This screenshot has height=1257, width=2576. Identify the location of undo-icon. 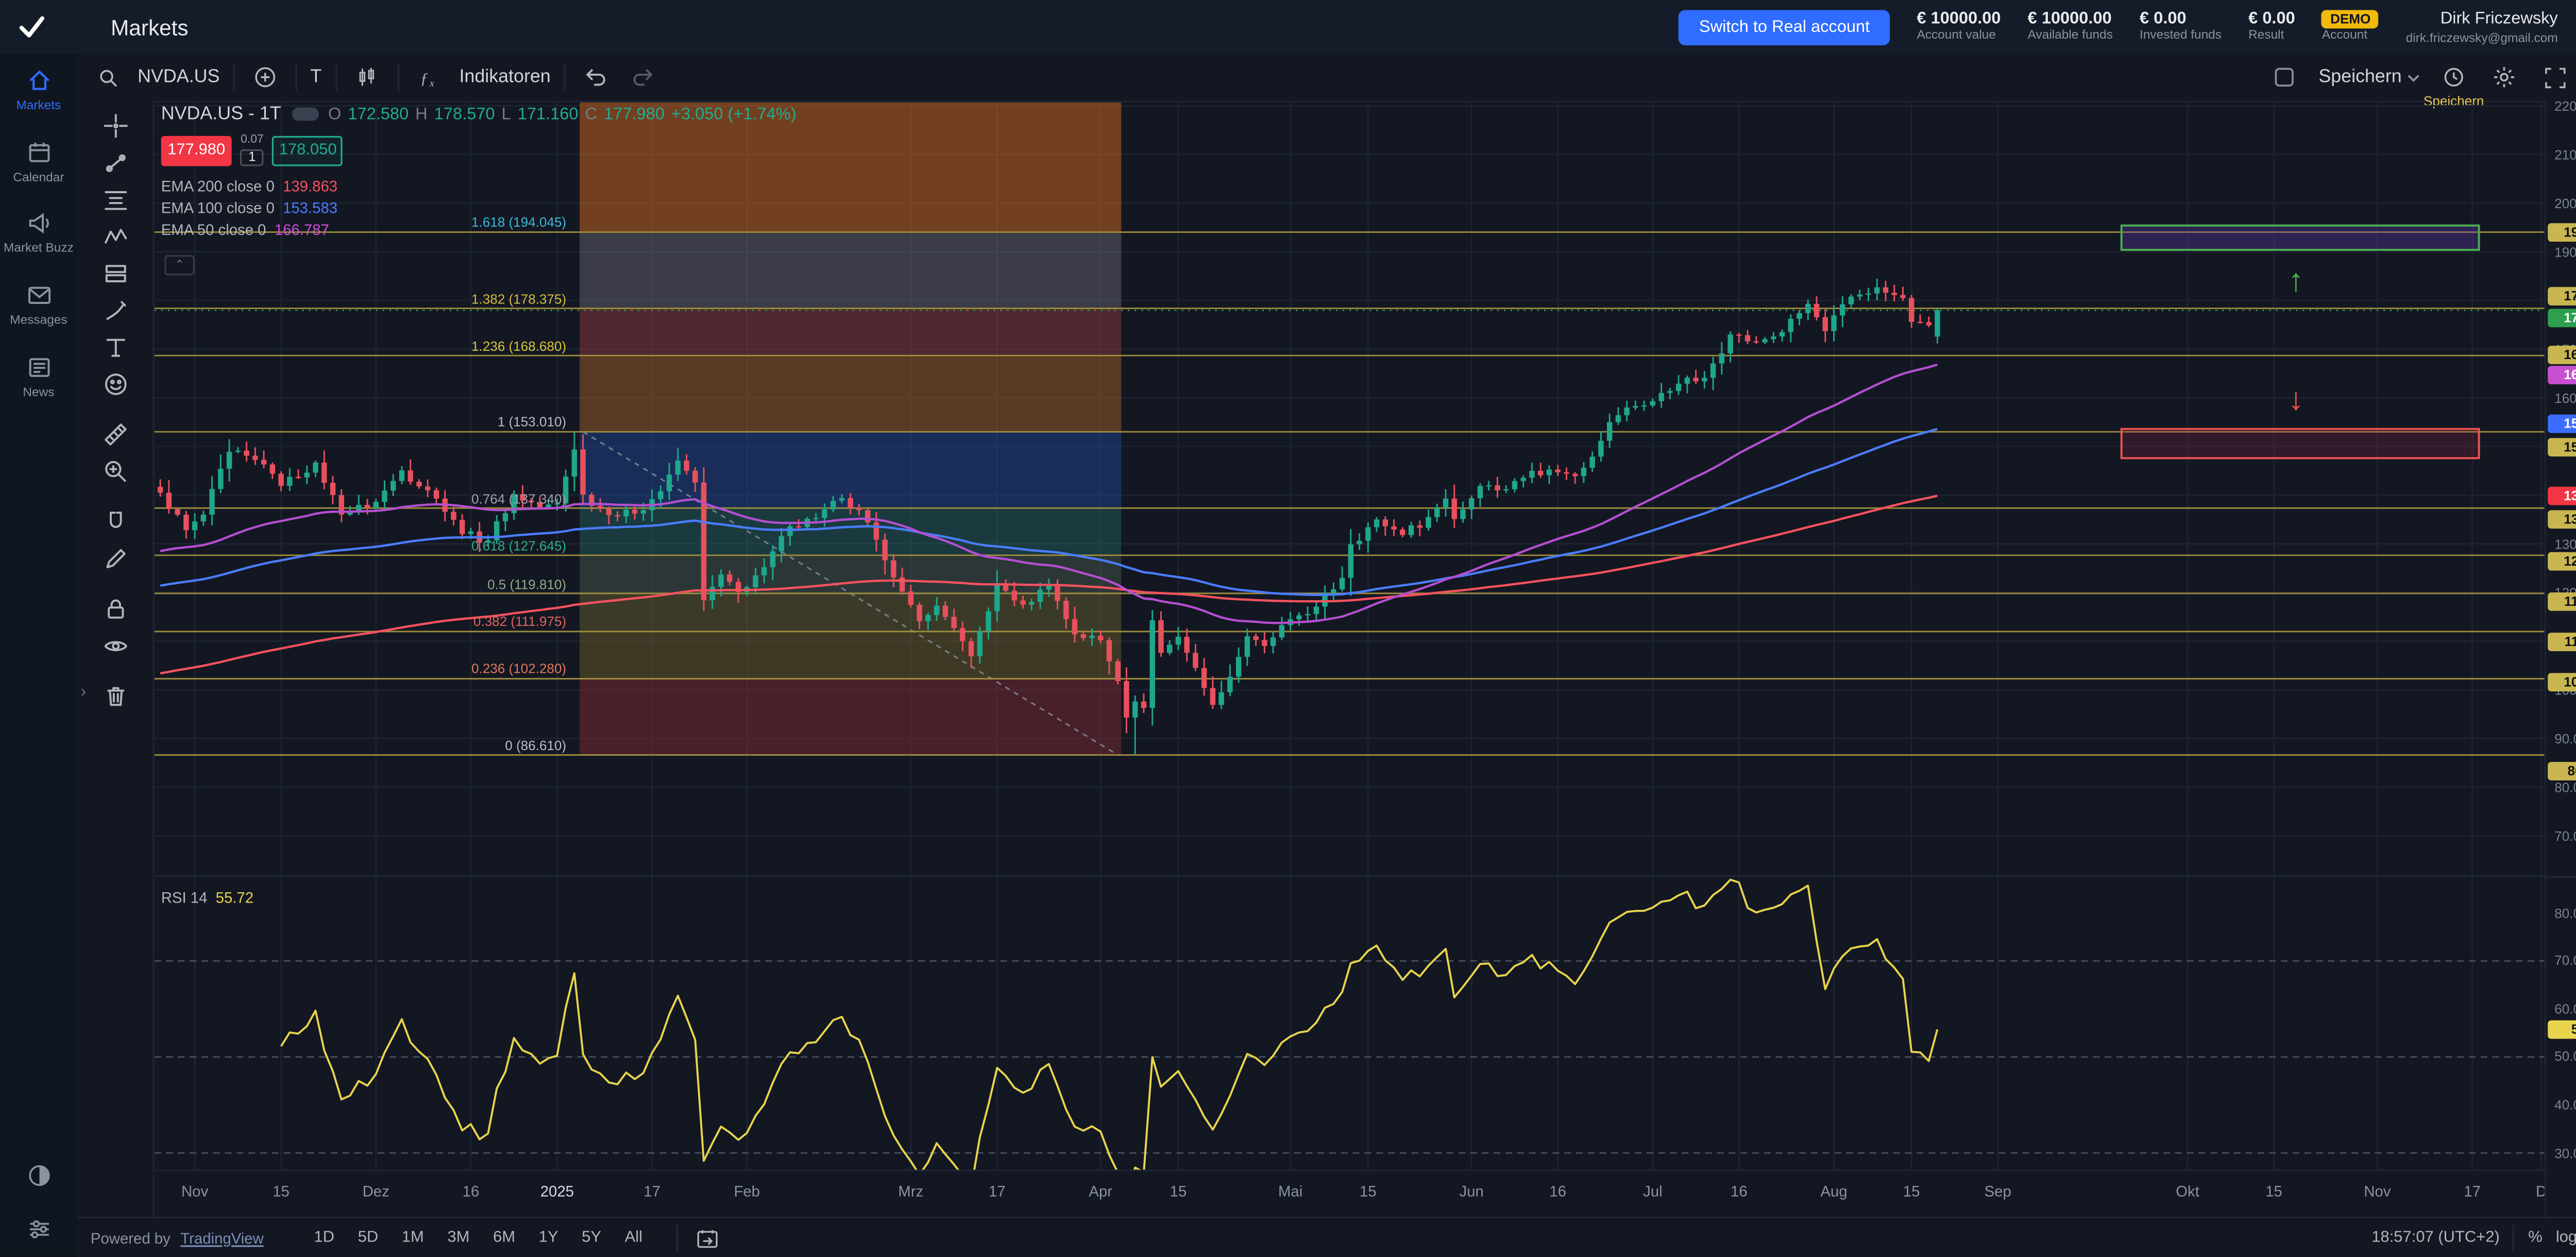
(596, 77).